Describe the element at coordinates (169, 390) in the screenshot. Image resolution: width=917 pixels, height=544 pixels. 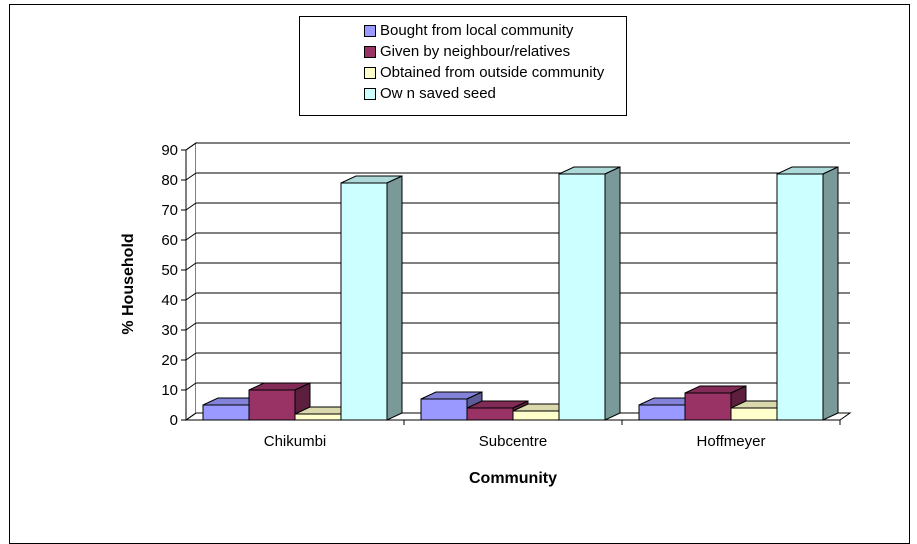
I see `y-tick-label: 10` at that location.